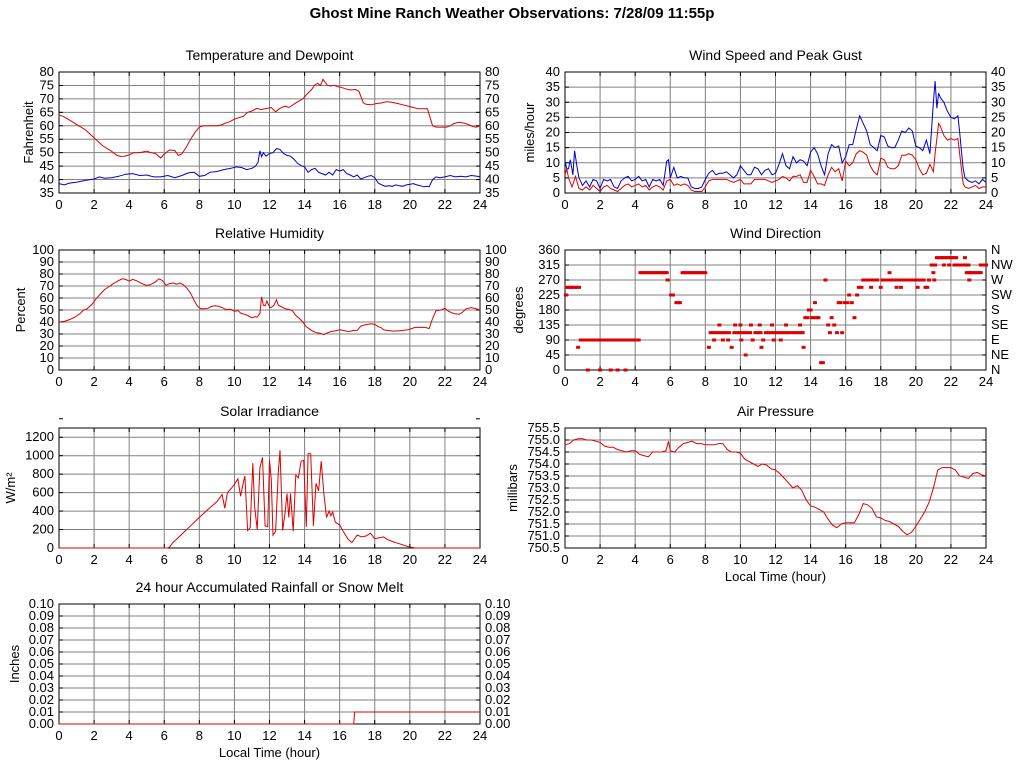  Describe the element at coordinates (47, 165) in the screenshot. I see `y-tick-label: 45` at that location.